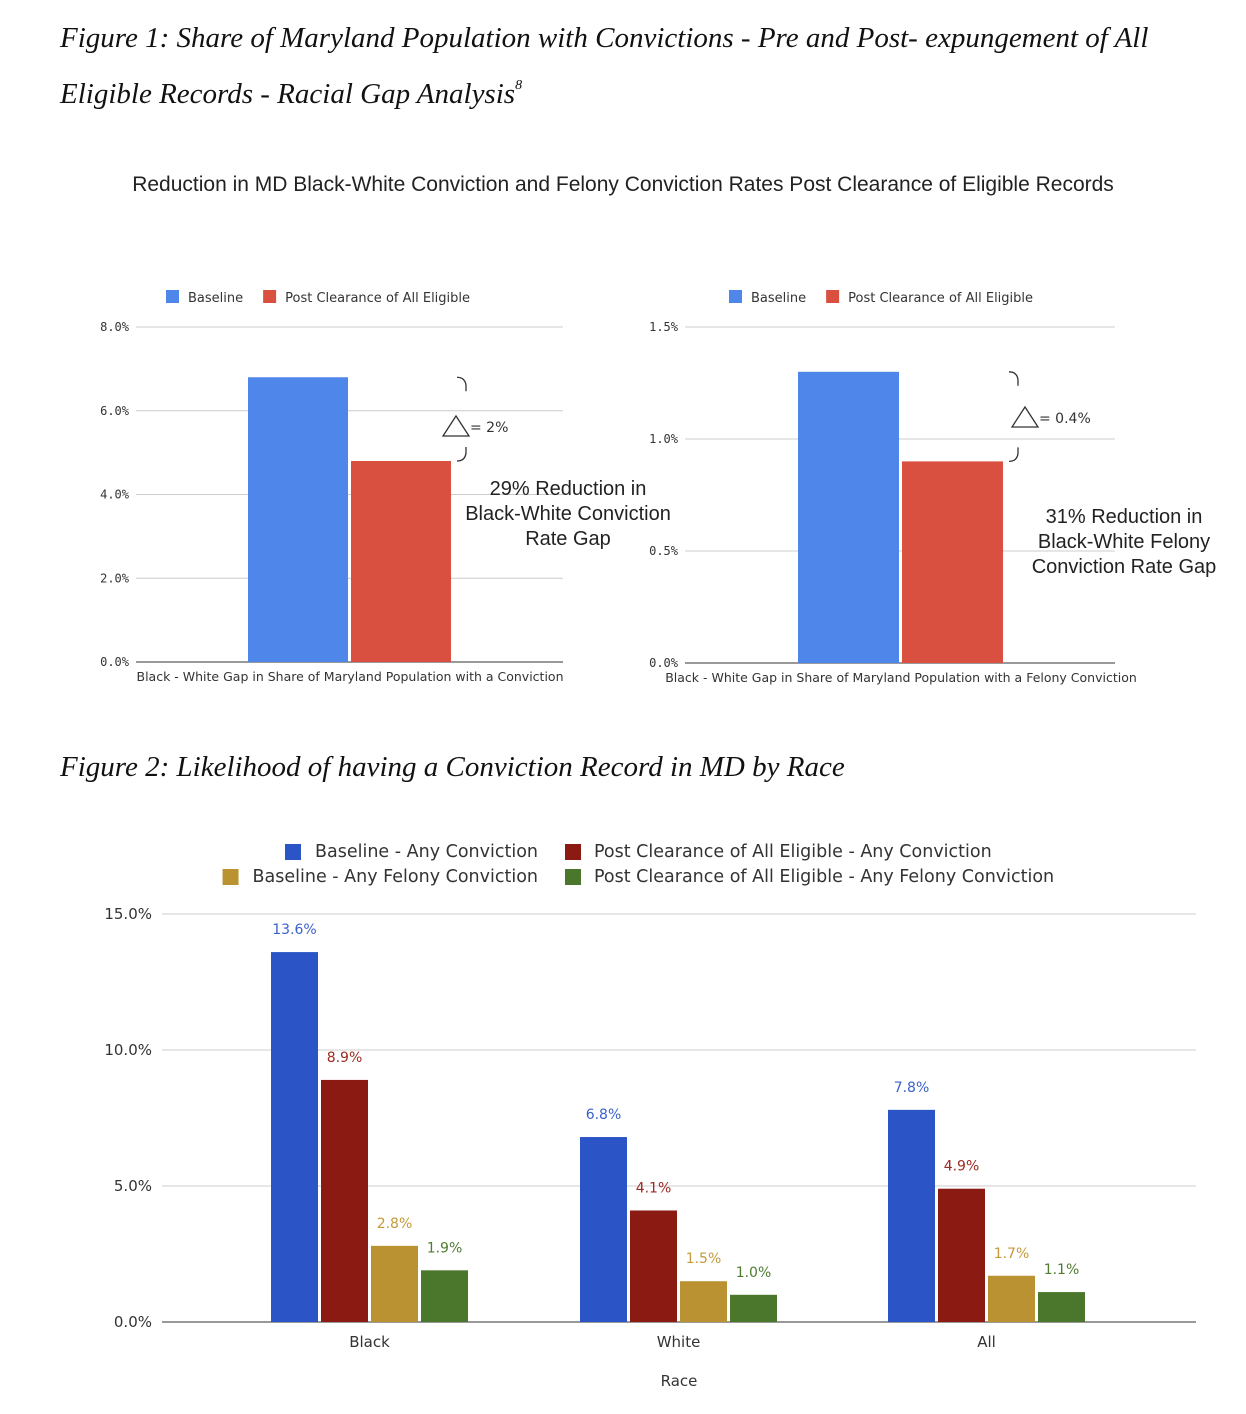 The height and width of the screenshot is (1414, 1246). I want to click on y-tick-label: 6.0%, so click(115, 411).